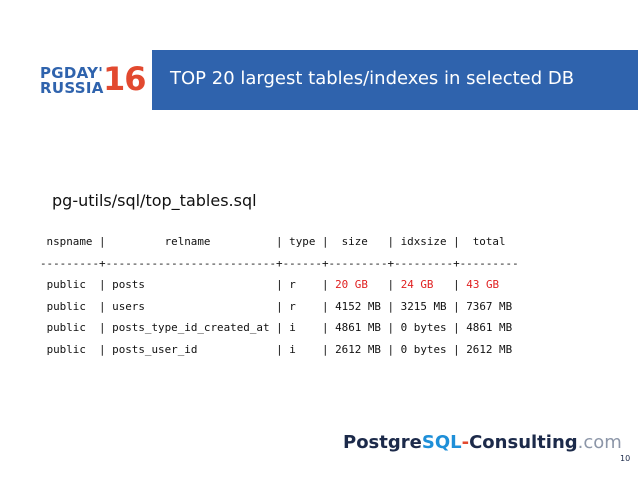 The image size is (638, 479). Describe the element at coordinates (155, 349) in the screenshot. I see `cell-relname: posts_user_id` at that location.